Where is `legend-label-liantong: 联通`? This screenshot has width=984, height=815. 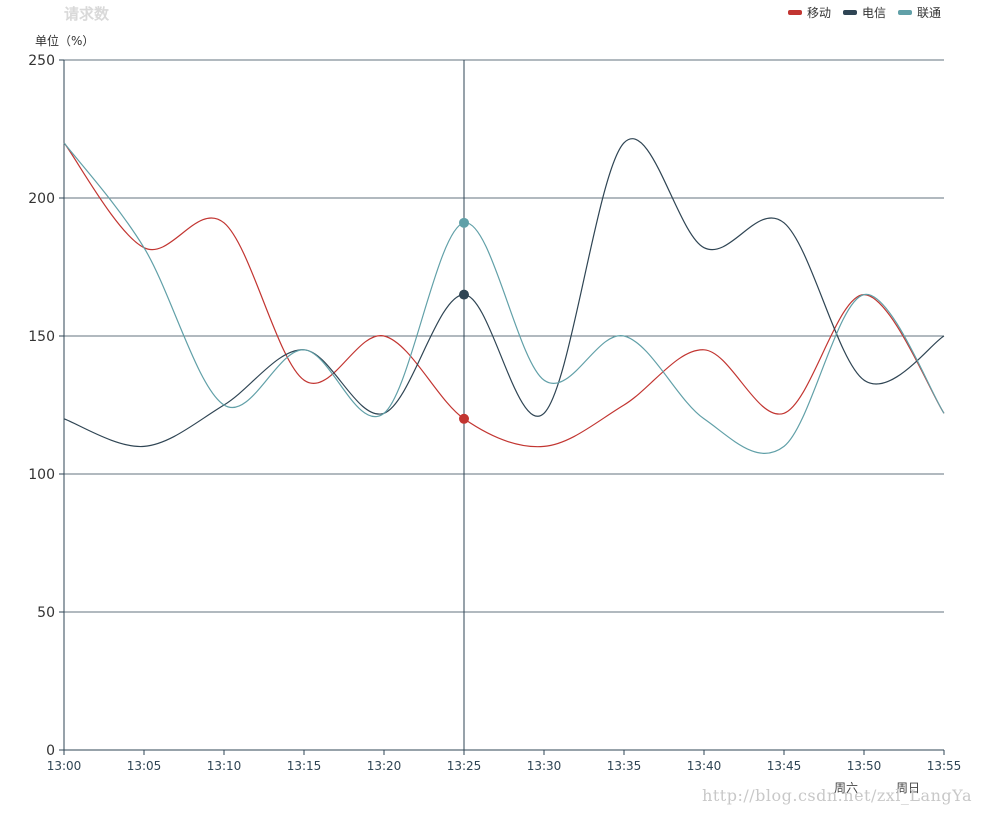
legend-label-liantong: 联通 is located at coordinates (928, 13).